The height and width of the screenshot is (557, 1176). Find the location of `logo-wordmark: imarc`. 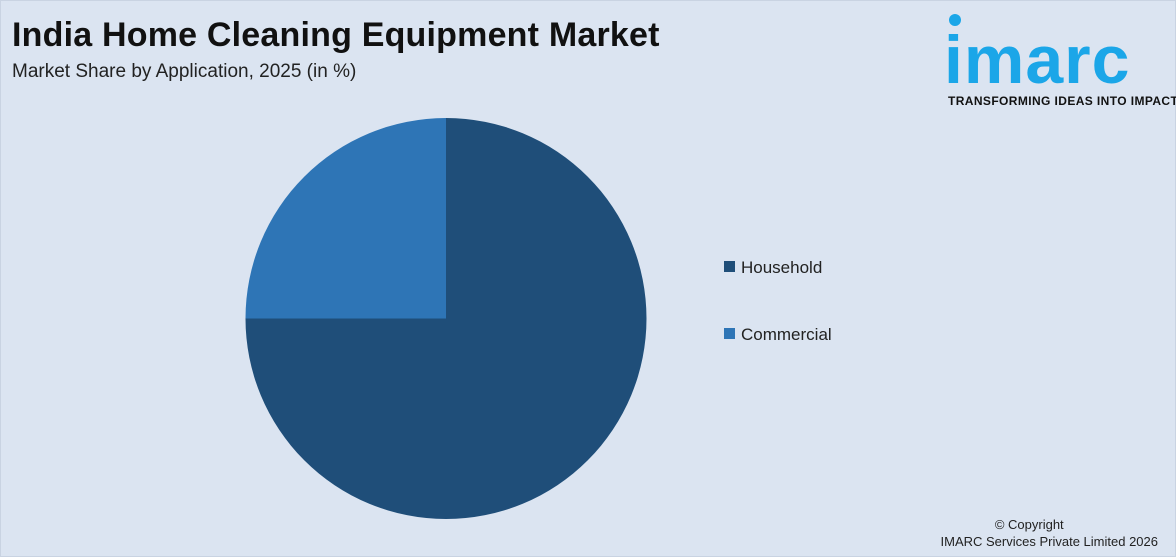

logo-wordmark: imarc is located at coordinates (1037, 60).